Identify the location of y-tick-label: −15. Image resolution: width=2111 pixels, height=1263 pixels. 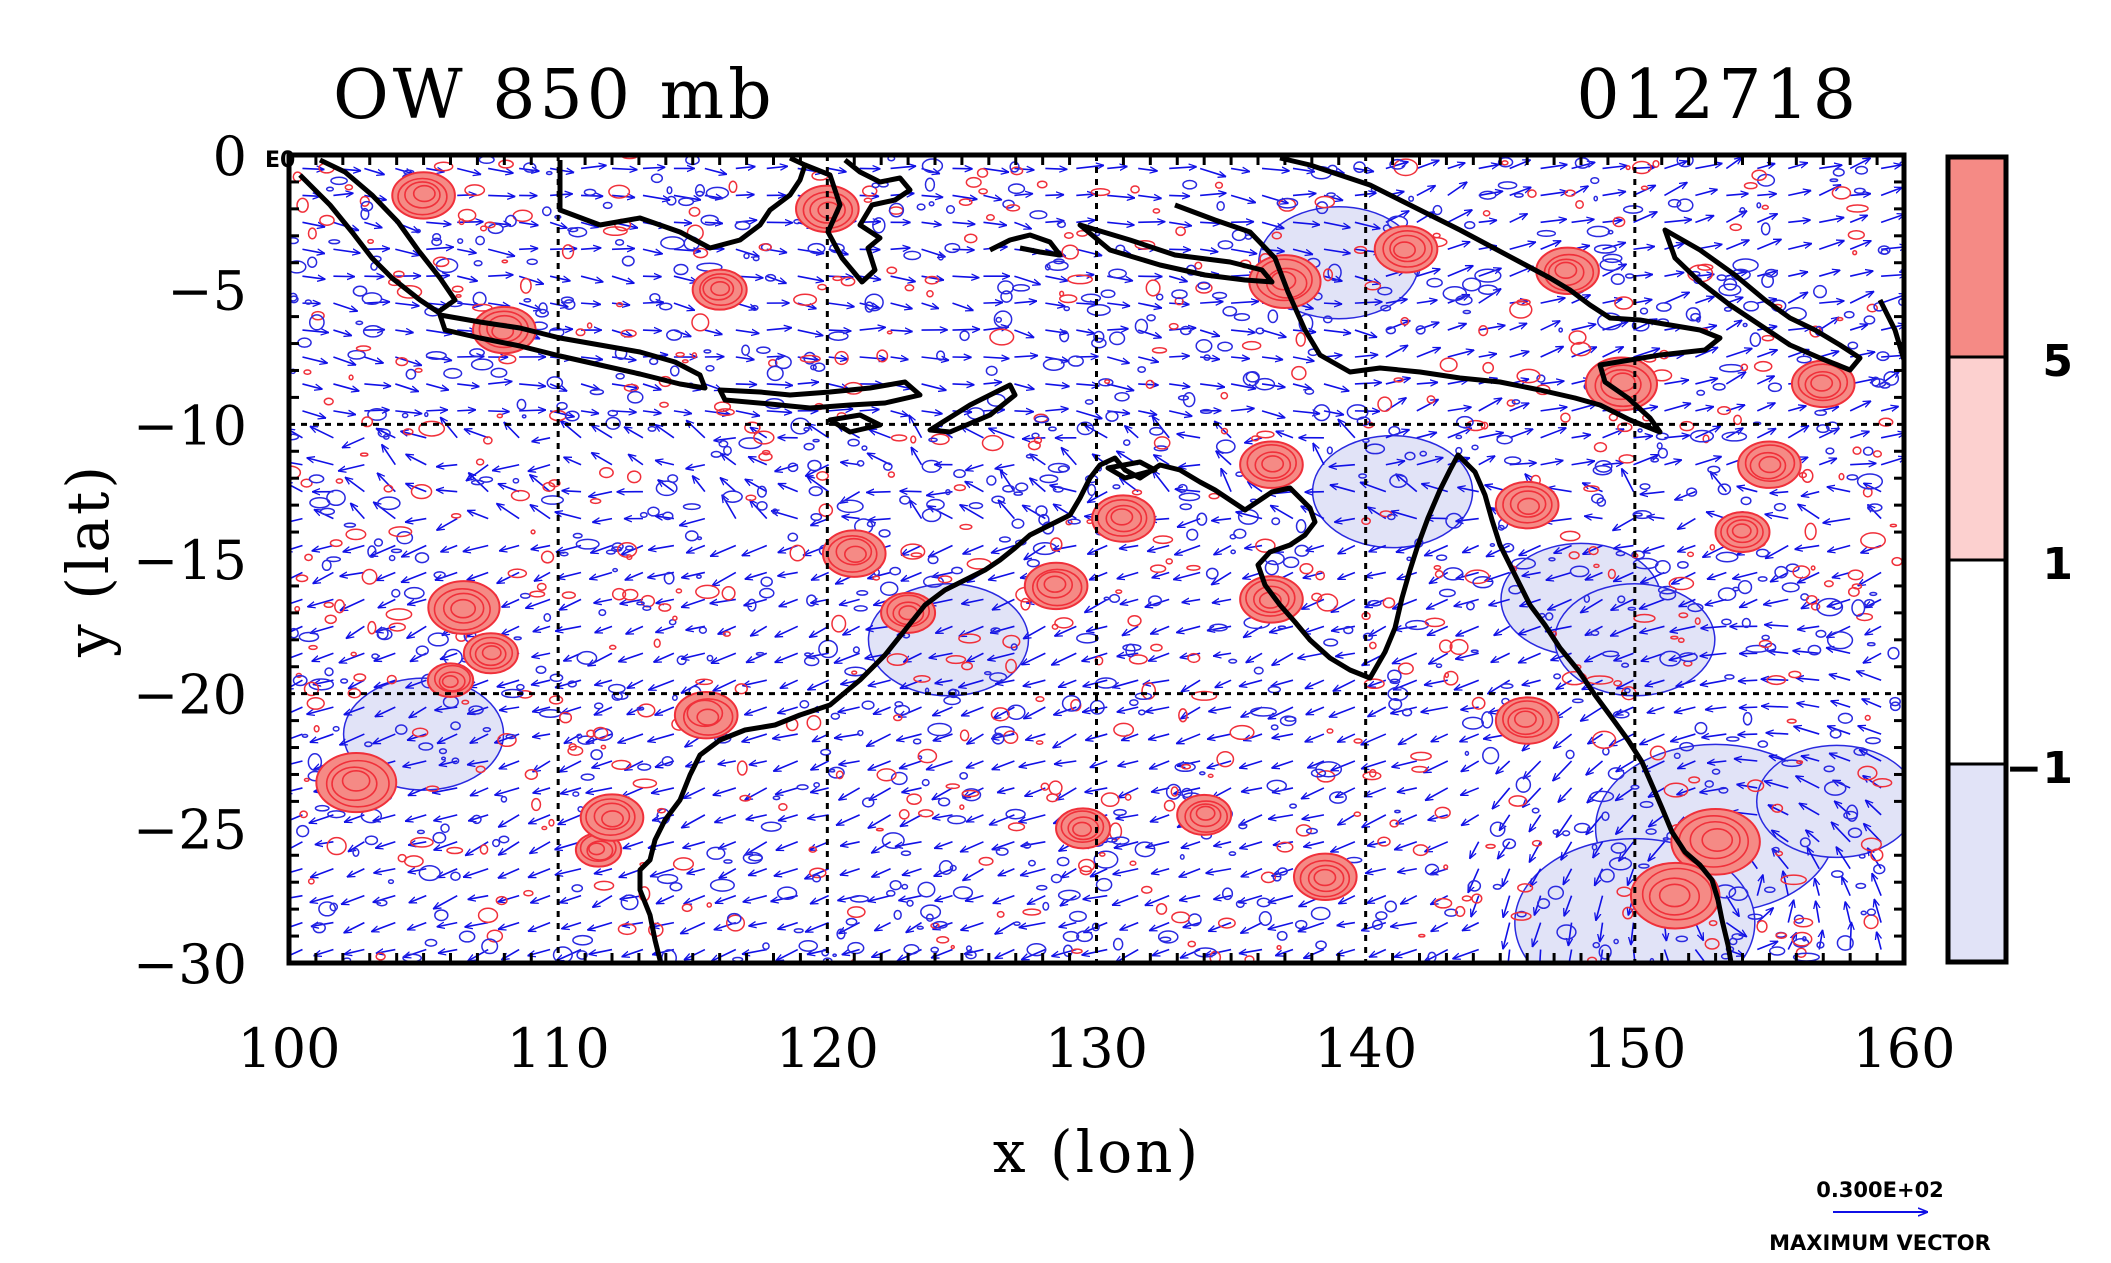
(190, 560).